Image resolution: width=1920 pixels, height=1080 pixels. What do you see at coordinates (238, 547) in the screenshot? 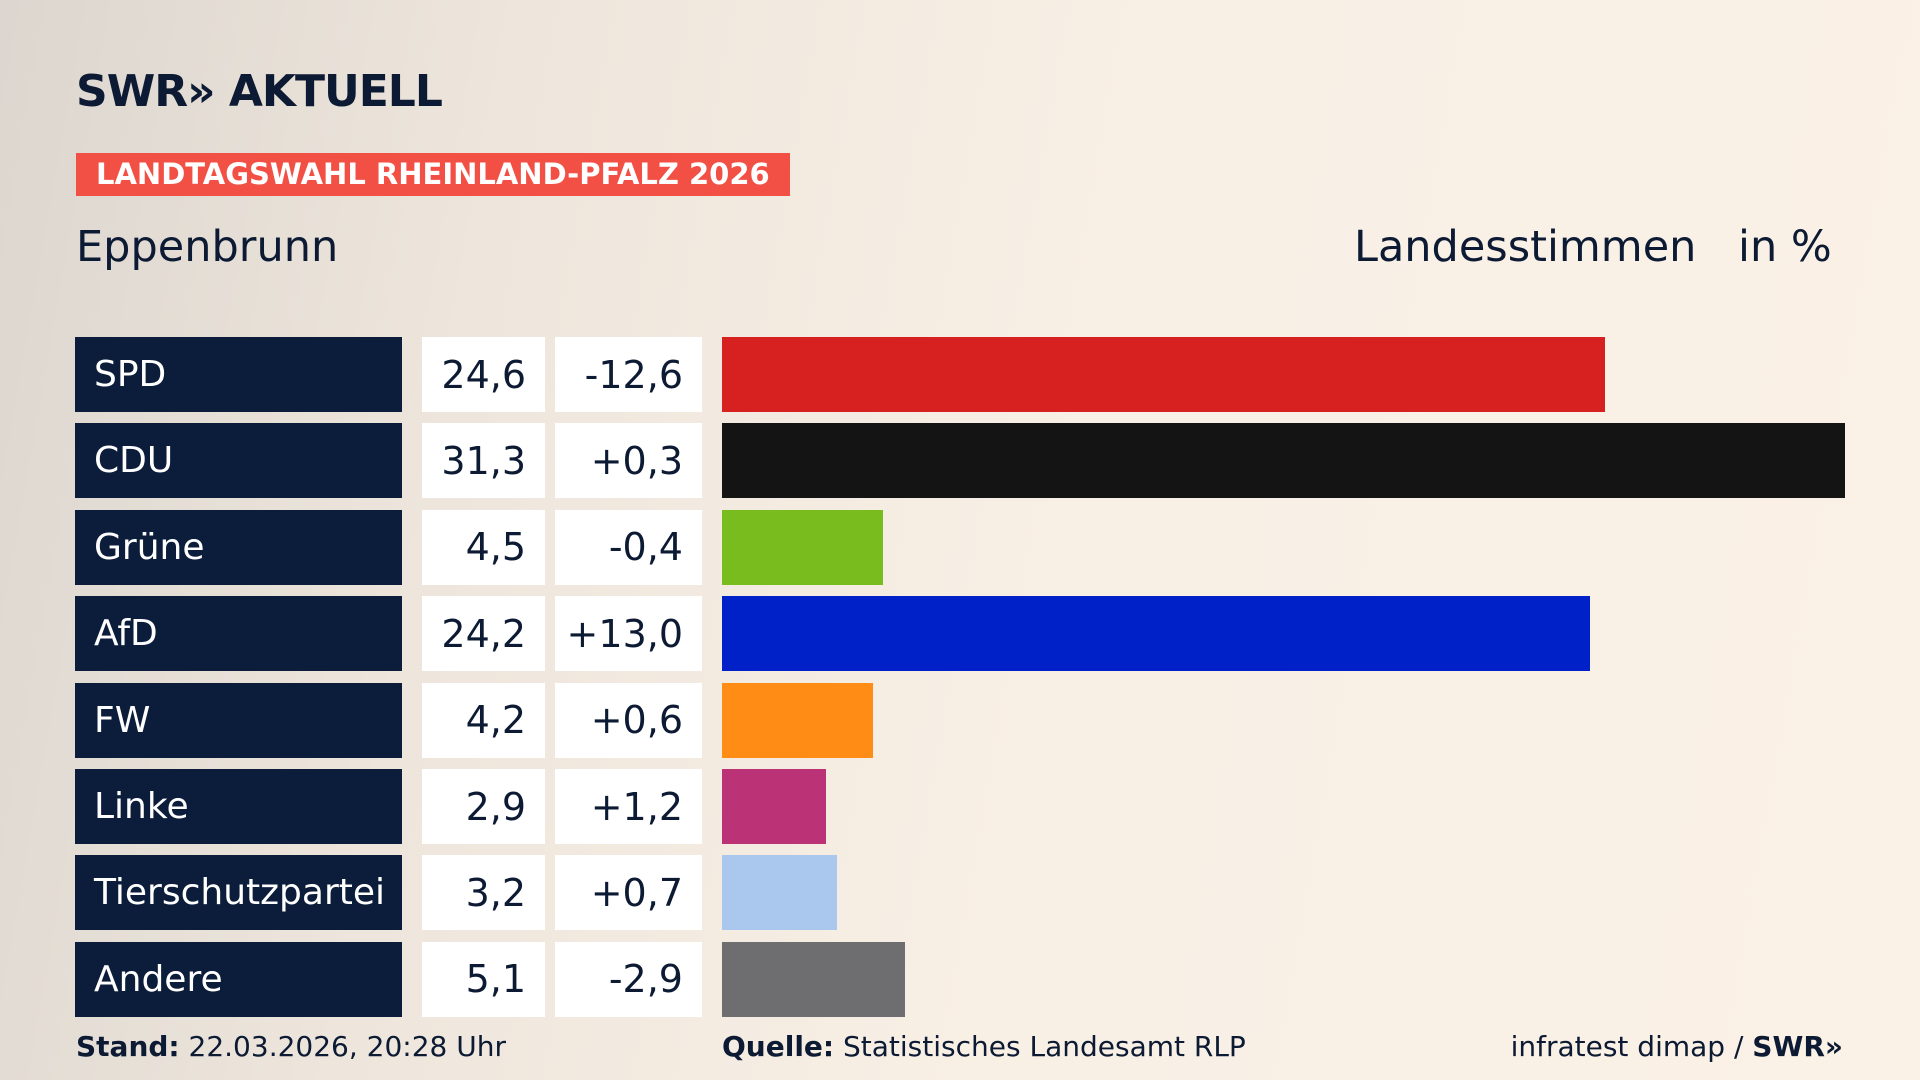
I see `party-name: Grüne` at bounding box center [238, 547].